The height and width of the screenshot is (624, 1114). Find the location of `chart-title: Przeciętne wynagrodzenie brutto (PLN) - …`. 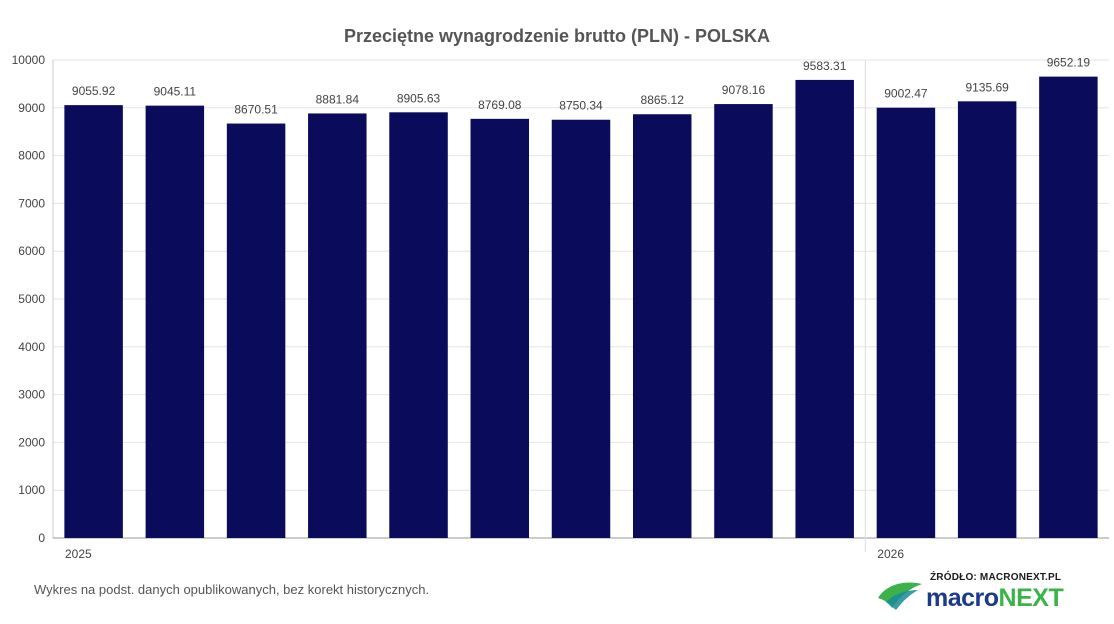

chart-title: Przeciętne wynagrodzenie brutto (PLN) - … is located at coordinates (557, 36).